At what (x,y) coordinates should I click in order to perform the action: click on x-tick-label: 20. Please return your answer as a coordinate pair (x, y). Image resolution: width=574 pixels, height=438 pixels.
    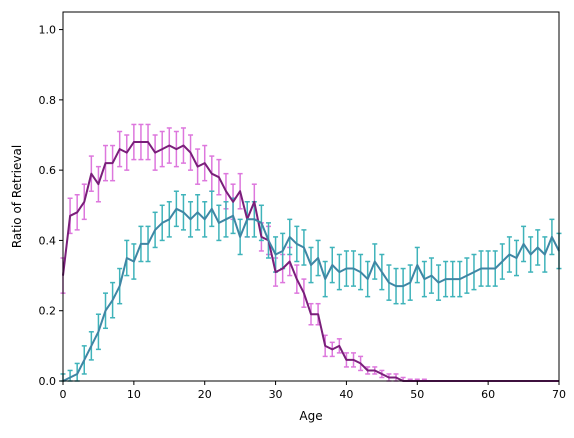
    Looking at the image, I should click on (205, 394).